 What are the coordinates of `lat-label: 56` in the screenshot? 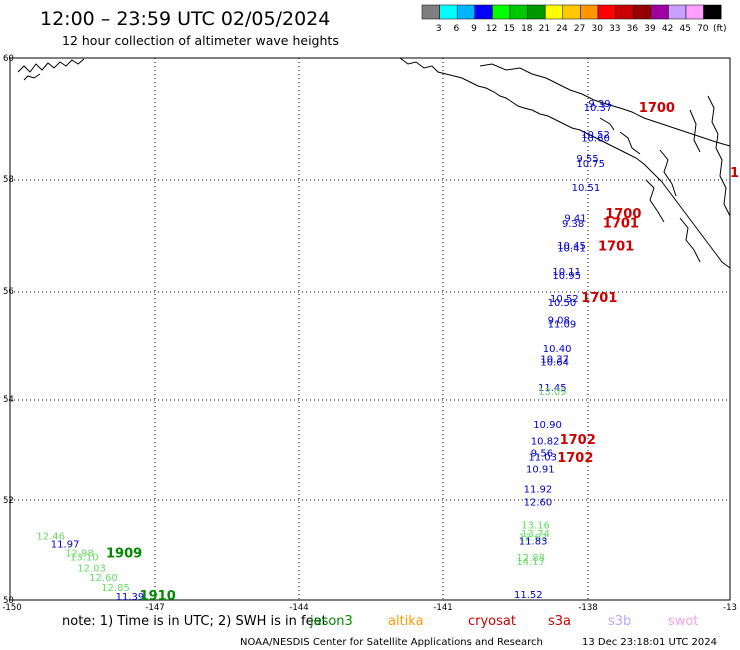 It's located at (8, 292).